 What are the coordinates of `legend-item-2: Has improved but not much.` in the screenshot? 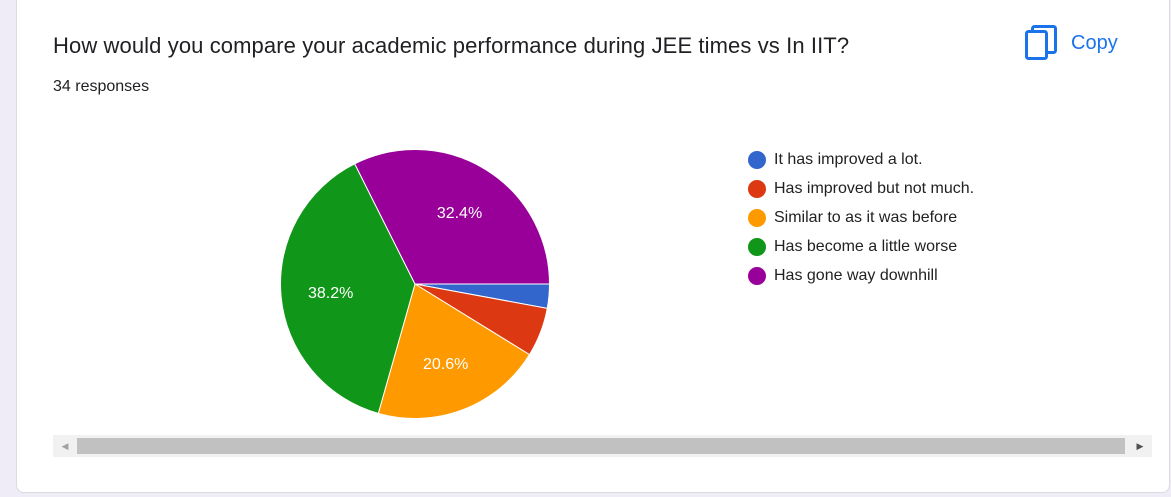 It's located at (861, 189).